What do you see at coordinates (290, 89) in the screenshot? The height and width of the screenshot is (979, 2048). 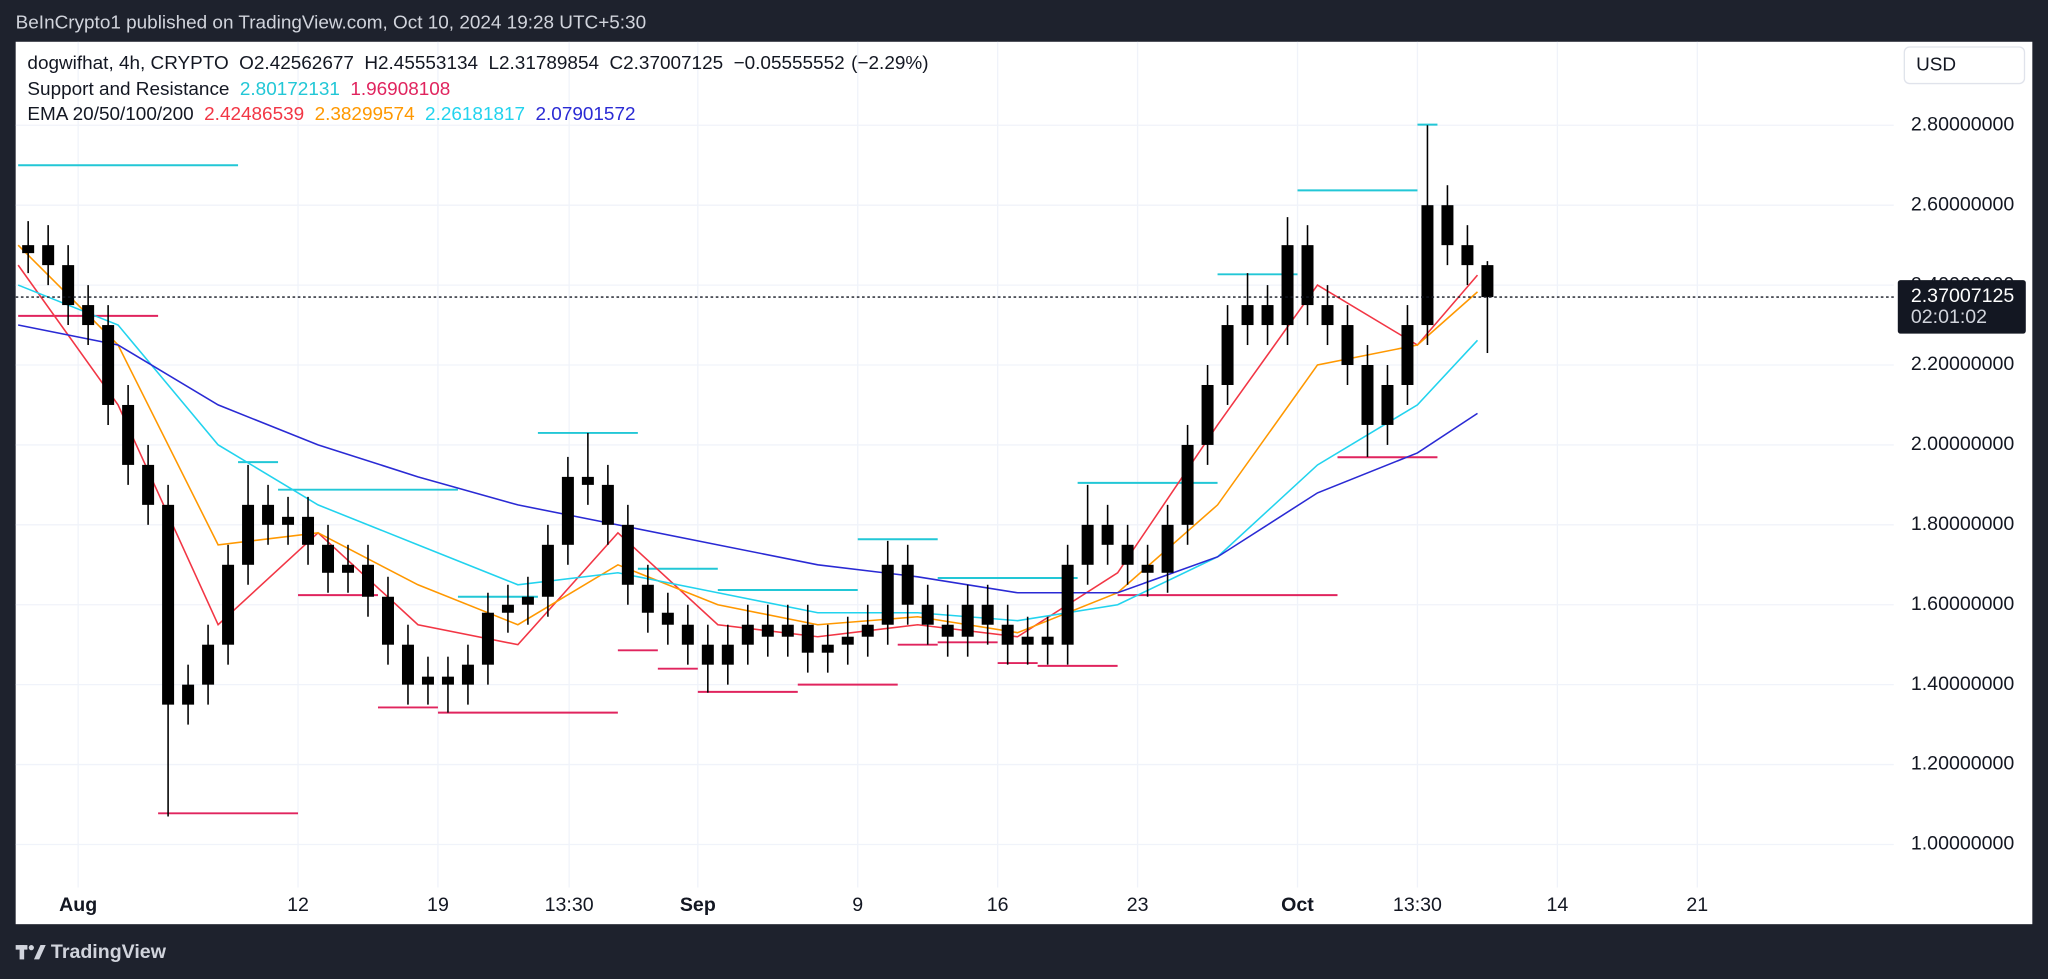 I see `indicator-value: 2.80172131` at bounding box center [290, 89].